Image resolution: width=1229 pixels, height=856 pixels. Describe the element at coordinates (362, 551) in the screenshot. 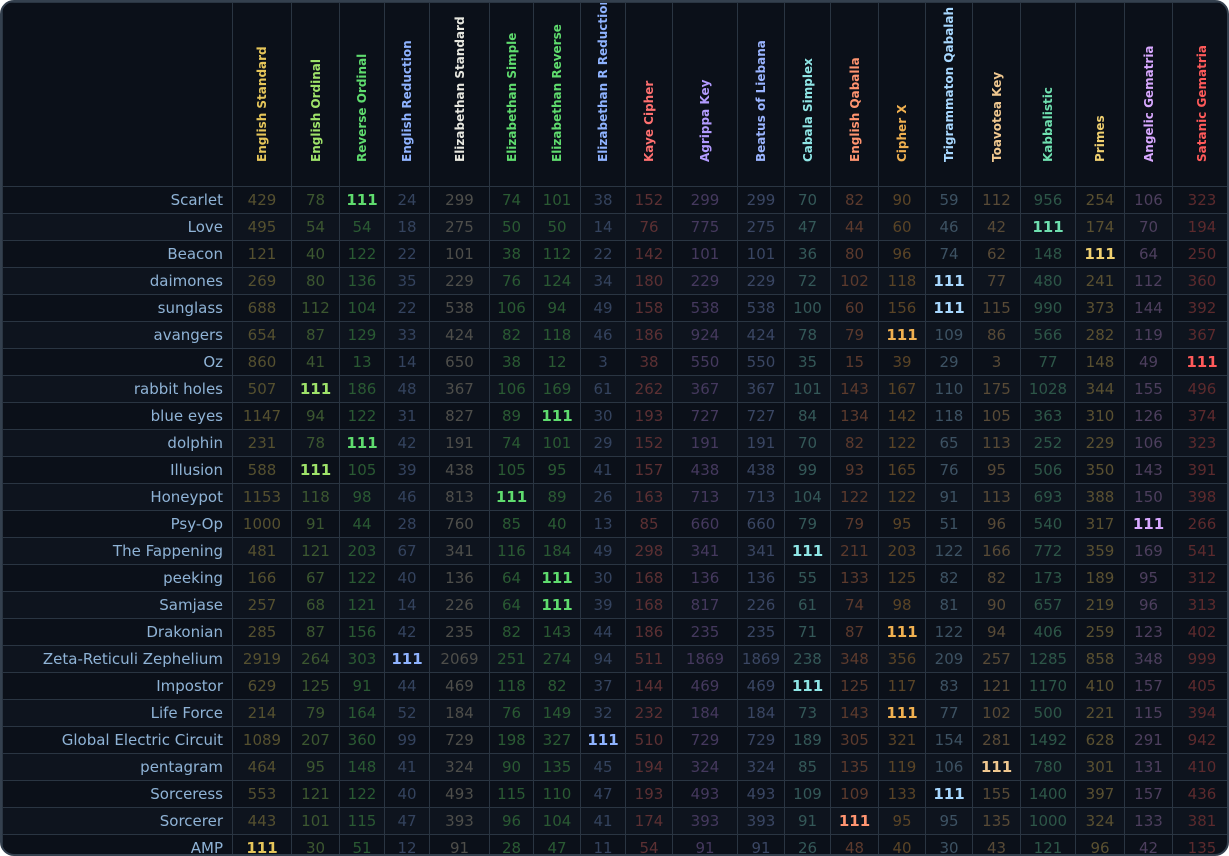

I see `cipher-value-cell: 203` at that location.